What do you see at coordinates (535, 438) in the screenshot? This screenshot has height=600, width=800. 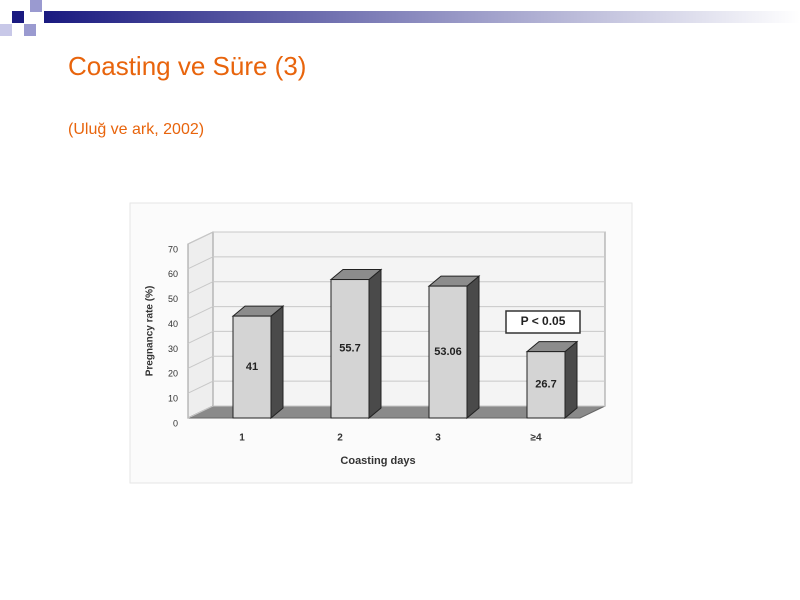 I see `x-tick-label: ≥4` at bounding box center [535, 438].